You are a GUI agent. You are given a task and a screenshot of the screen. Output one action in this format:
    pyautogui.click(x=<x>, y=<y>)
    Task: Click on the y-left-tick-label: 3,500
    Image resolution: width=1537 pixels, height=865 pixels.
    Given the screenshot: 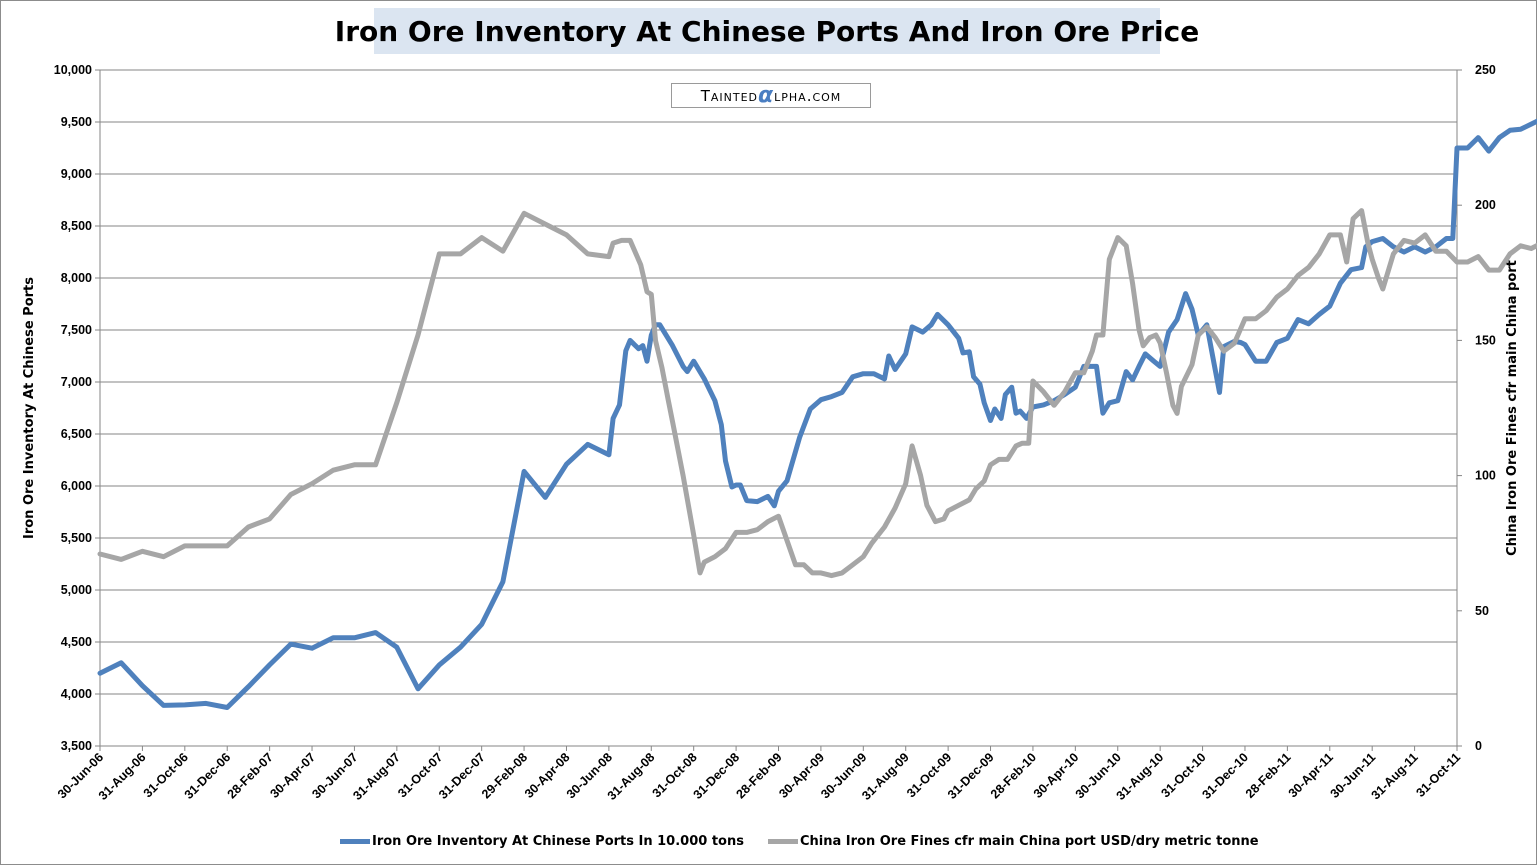 What is the action you would take?
    pyautogui.click(x=76, y=746)
    